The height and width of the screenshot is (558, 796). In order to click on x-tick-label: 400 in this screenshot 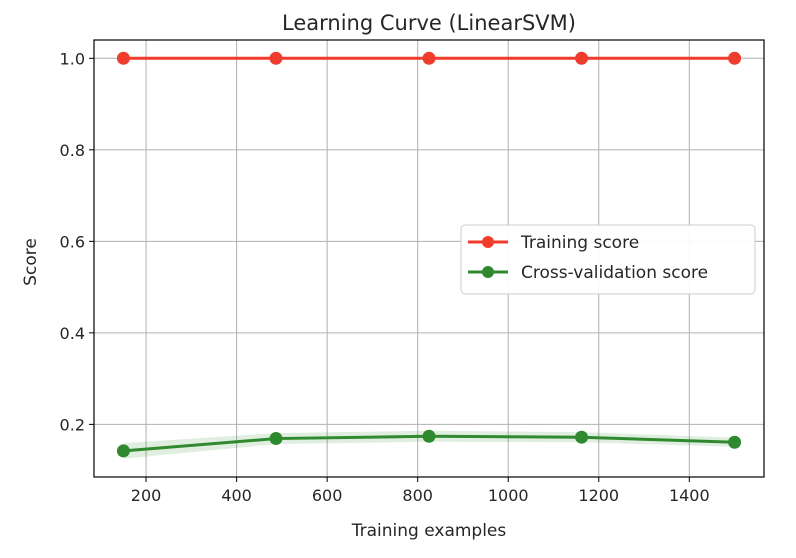, I will do `click(236, 495)`.